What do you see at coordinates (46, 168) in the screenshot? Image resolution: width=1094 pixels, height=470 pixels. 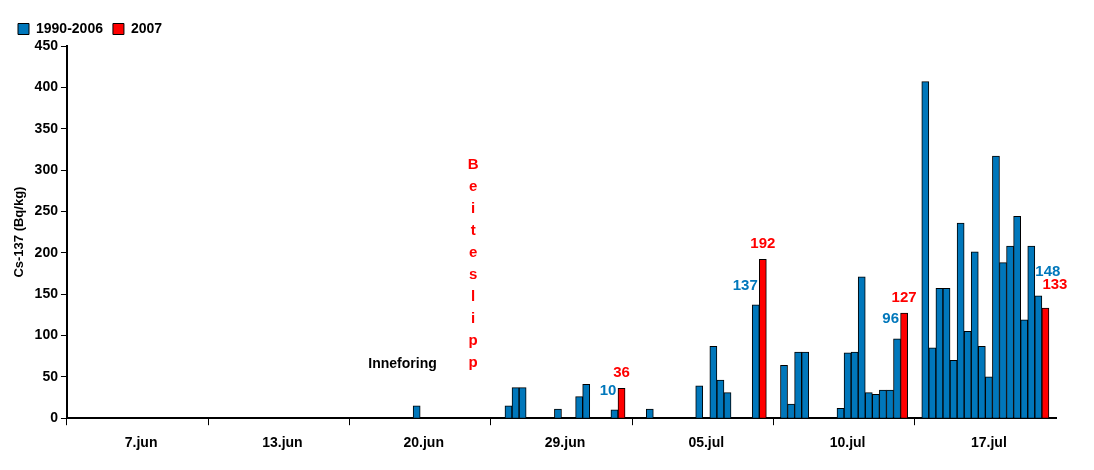 I see `y-tick-label: 300` at bounding box center [46, 168].